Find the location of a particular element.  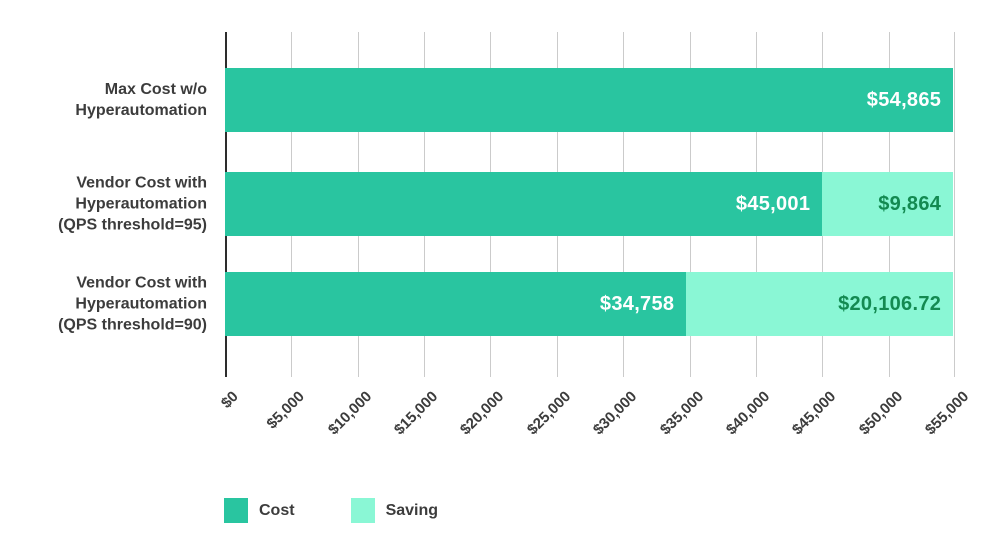

bar-value-label: $54,865 is located at coordinates (904, 100).